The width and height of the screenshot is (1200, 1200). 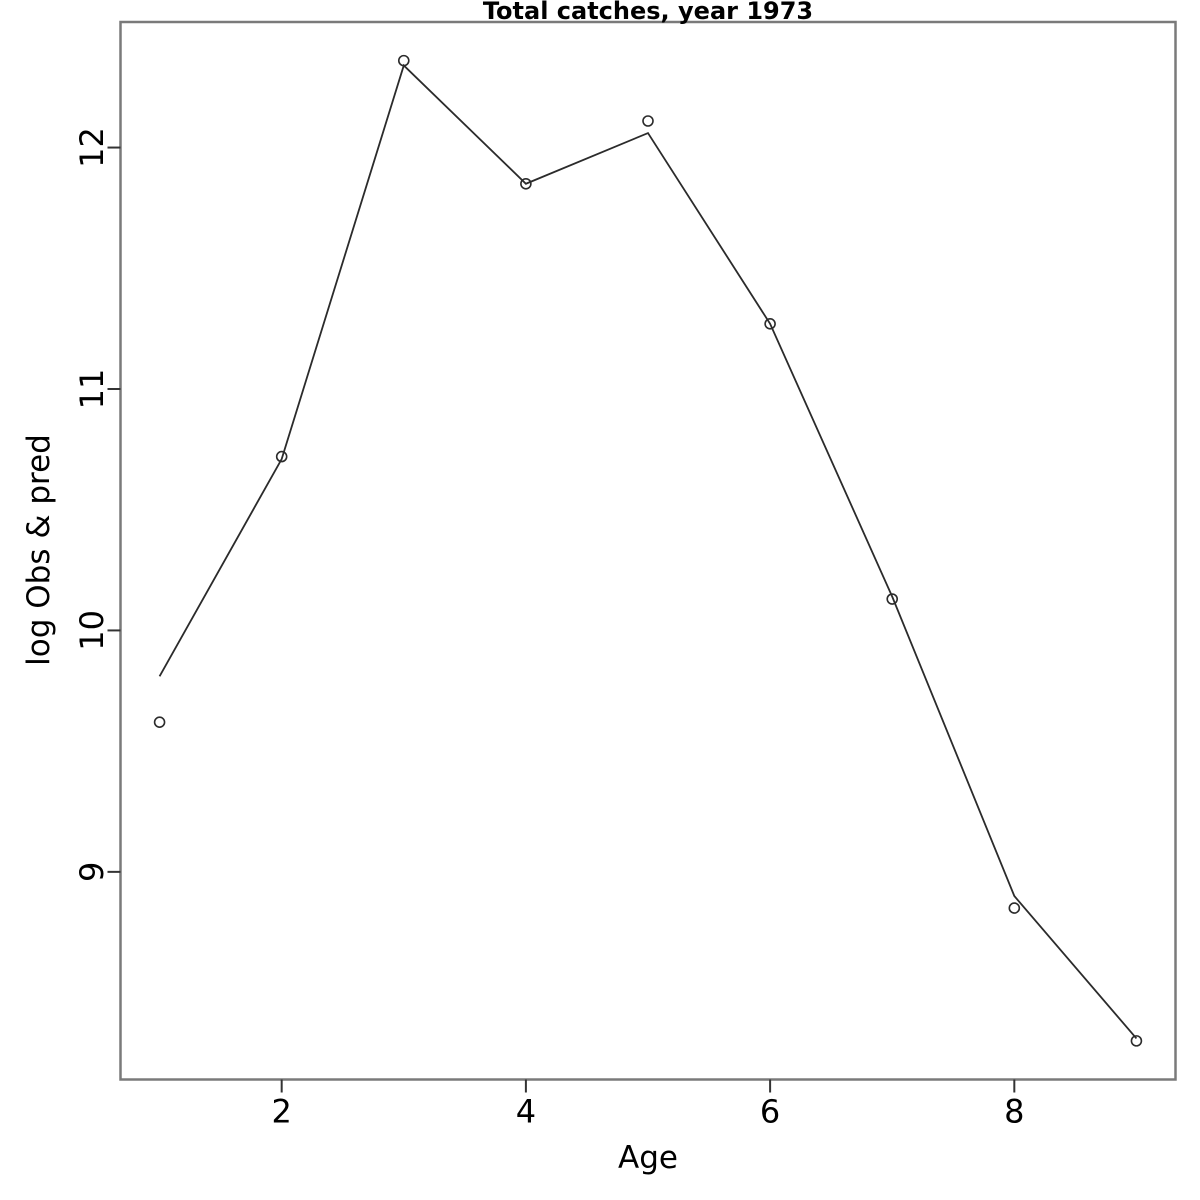 I want to click on x-axis-label: Age, so click(x=648, y=1158).